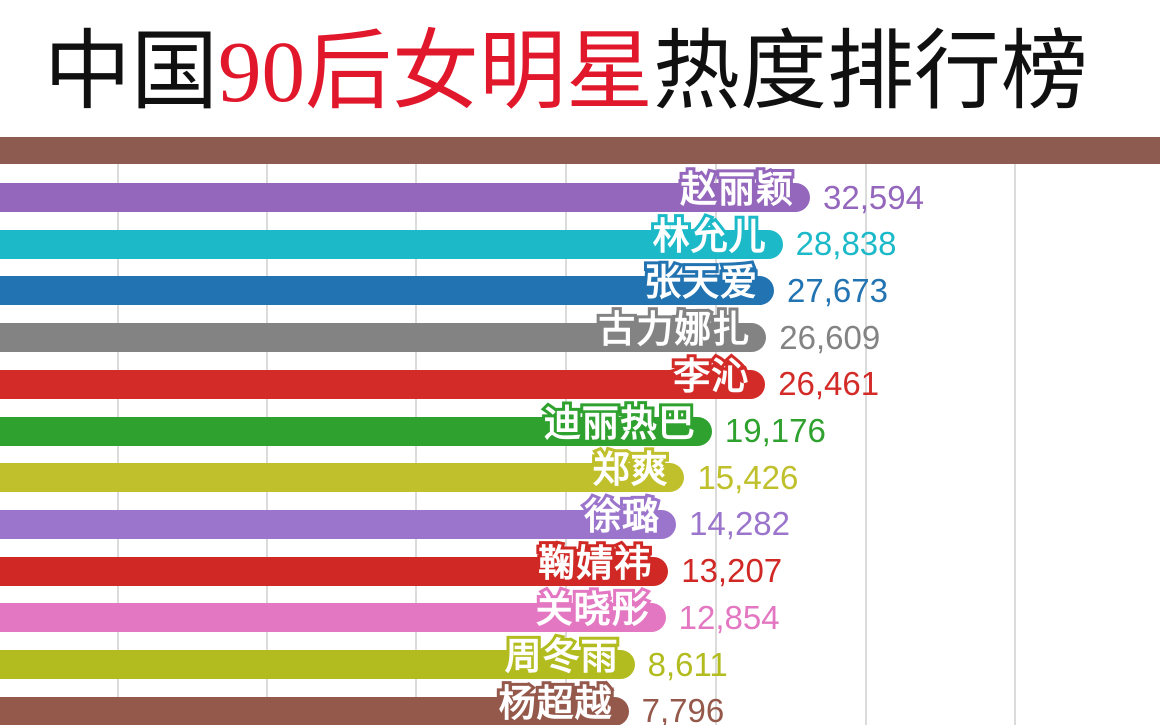 The image size is (1160, 725). I want to click on bar-name-label: 李沁 李沁, so click(710, 376).